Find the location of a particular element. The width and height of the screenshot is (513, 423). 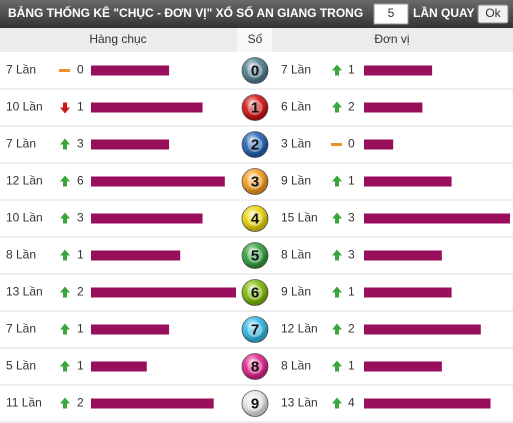

ok-button is located at coordinates (493, 14).